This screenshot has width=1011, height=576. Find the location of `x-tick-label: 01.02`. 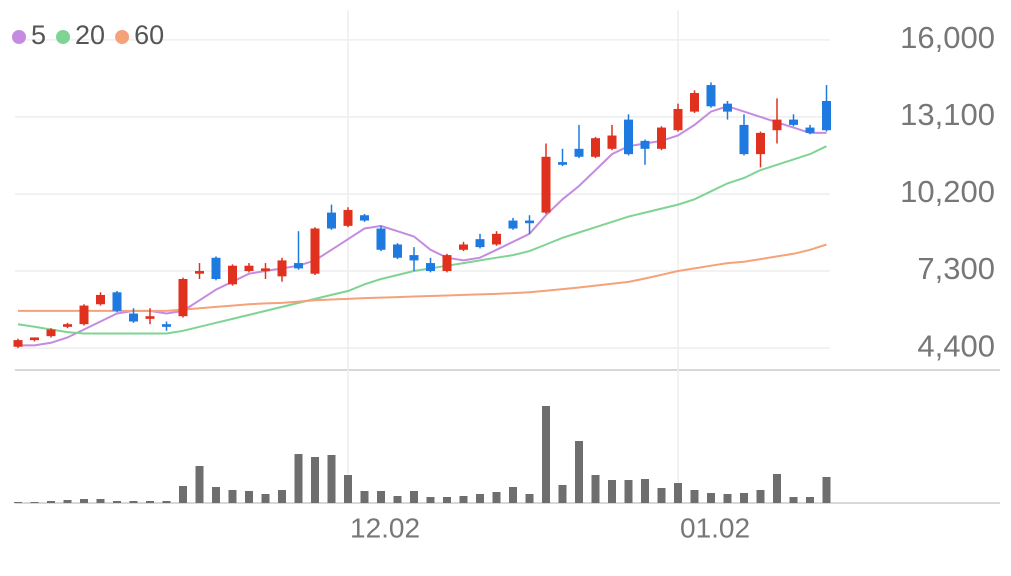

x-tick-label: 01.02 is located at coordinates (715, 527).